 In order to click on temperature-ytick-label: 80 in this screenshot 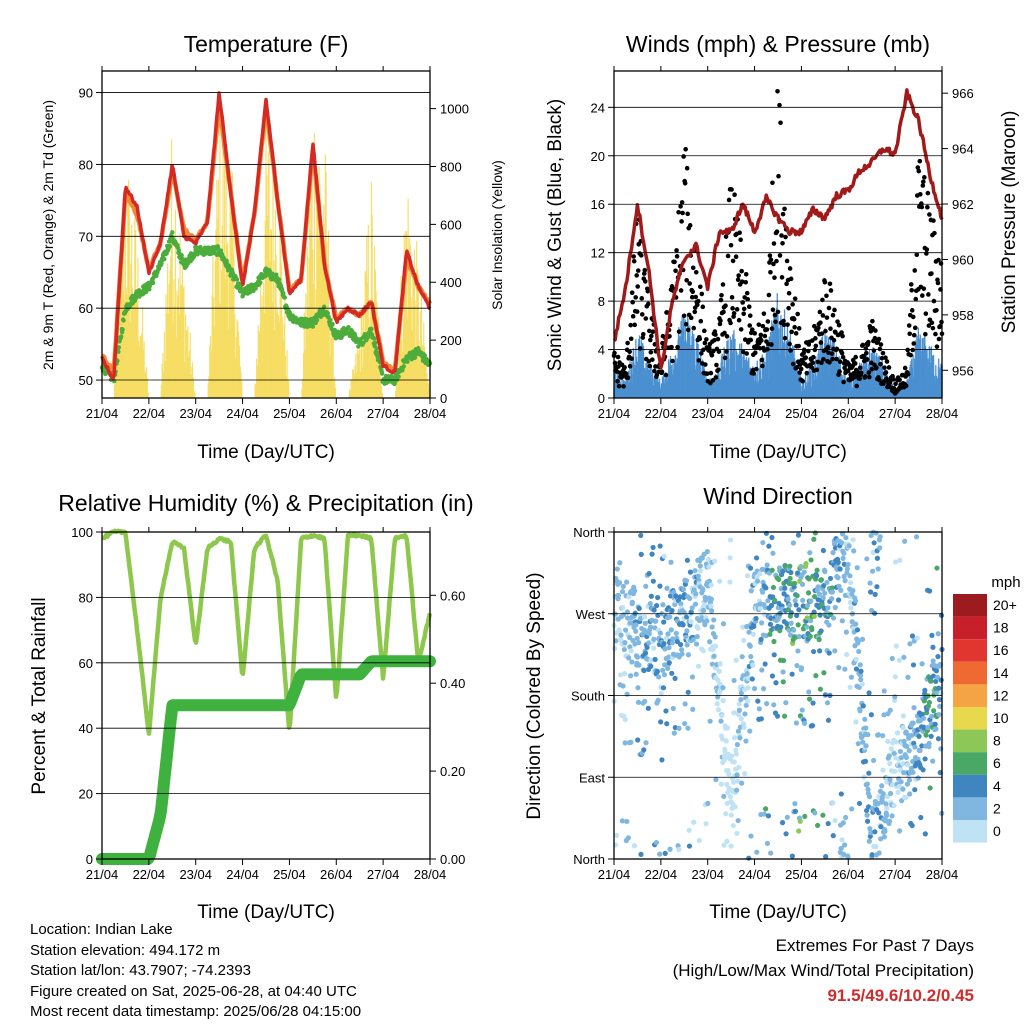, I will do `click(86, 164)`.